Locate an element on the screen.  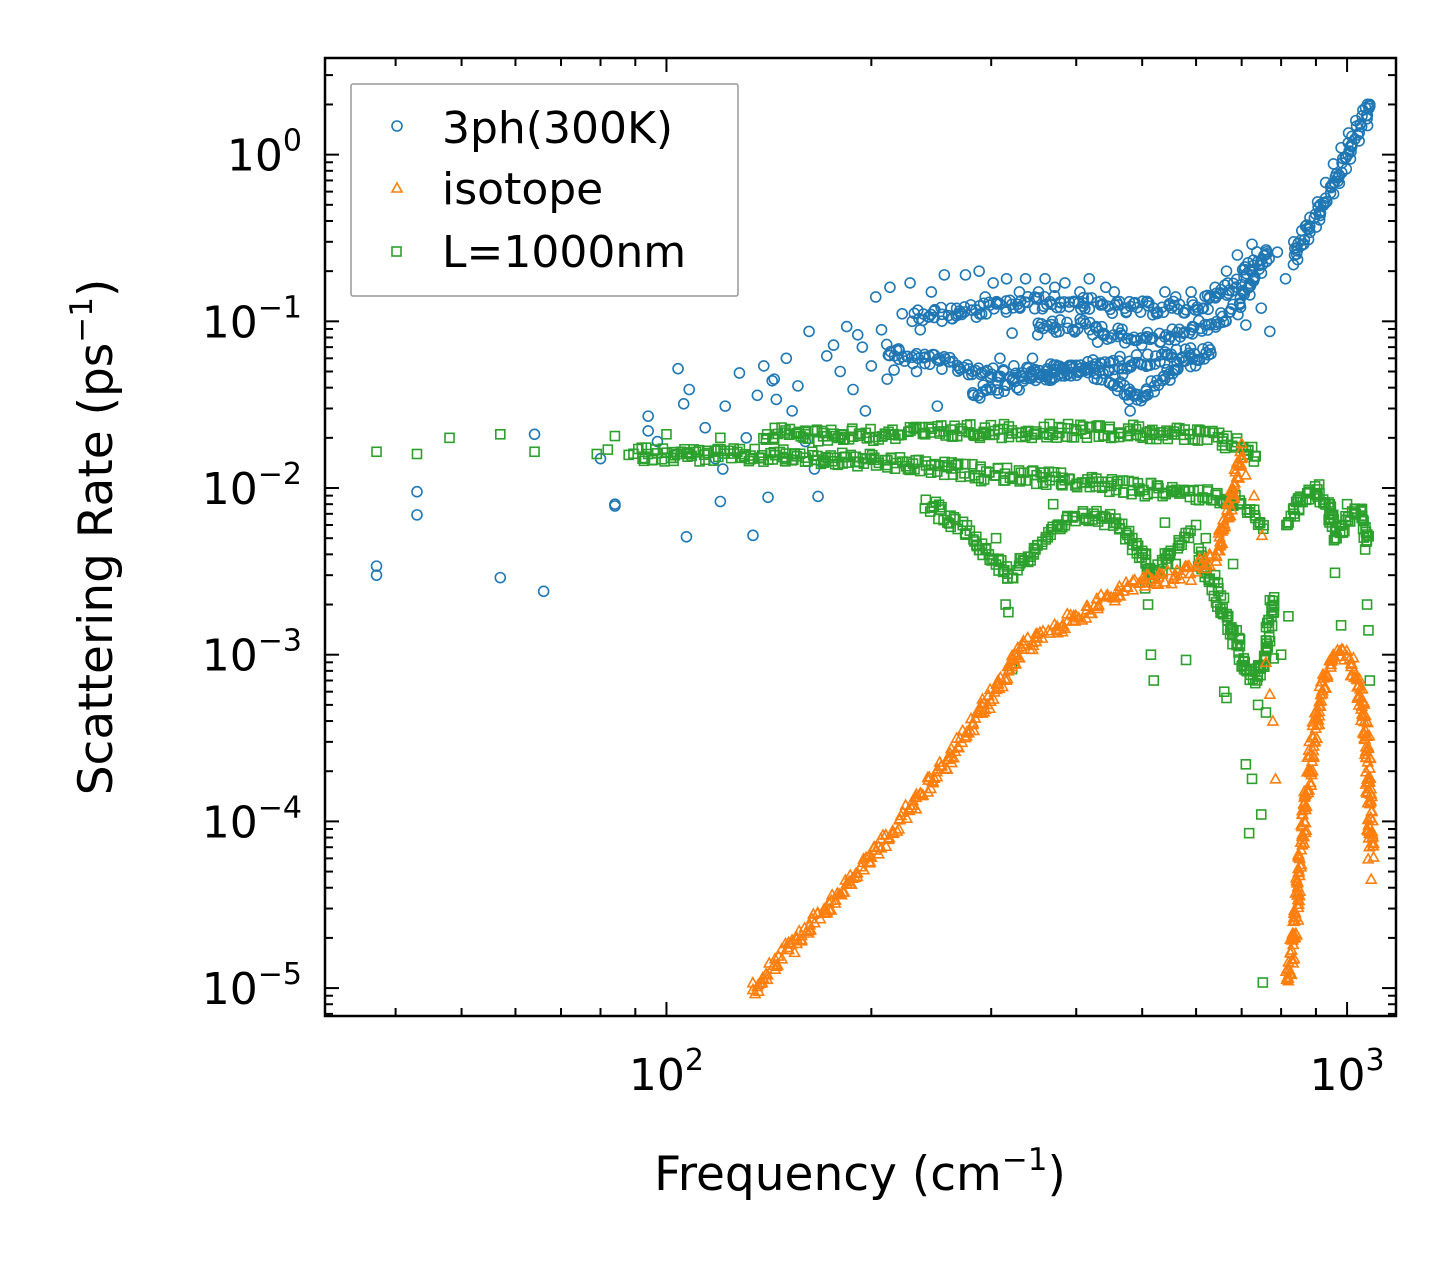
legend-box is located at coordinates (544, 190).